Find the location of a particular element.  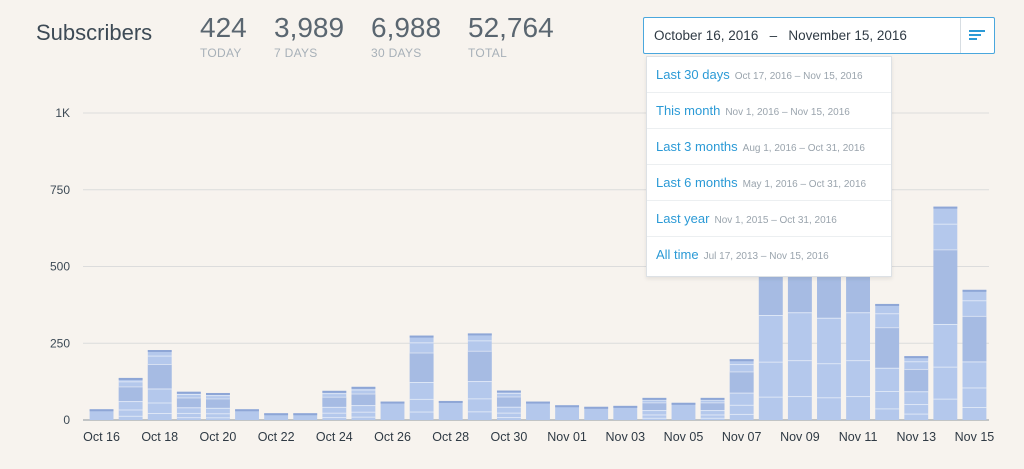

menu-item-last-6-months: Last 6 months May 1, 2016 – Oct 31, 2016 is located at coordinates (769, 183).